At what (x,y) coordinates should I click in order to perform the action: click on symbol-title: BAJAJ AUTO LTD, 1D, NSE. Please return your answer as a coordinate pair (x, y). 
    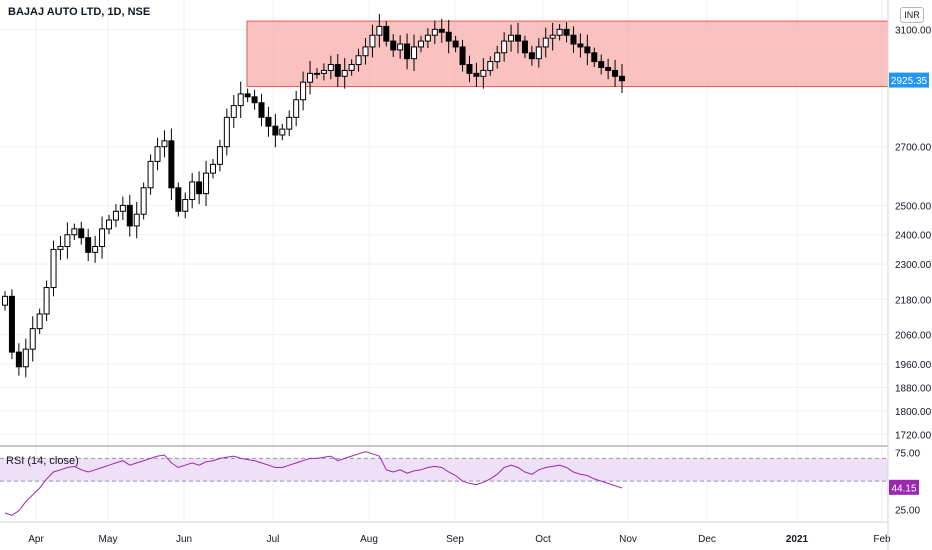
    Looking at the image, I should click on (79, 12).